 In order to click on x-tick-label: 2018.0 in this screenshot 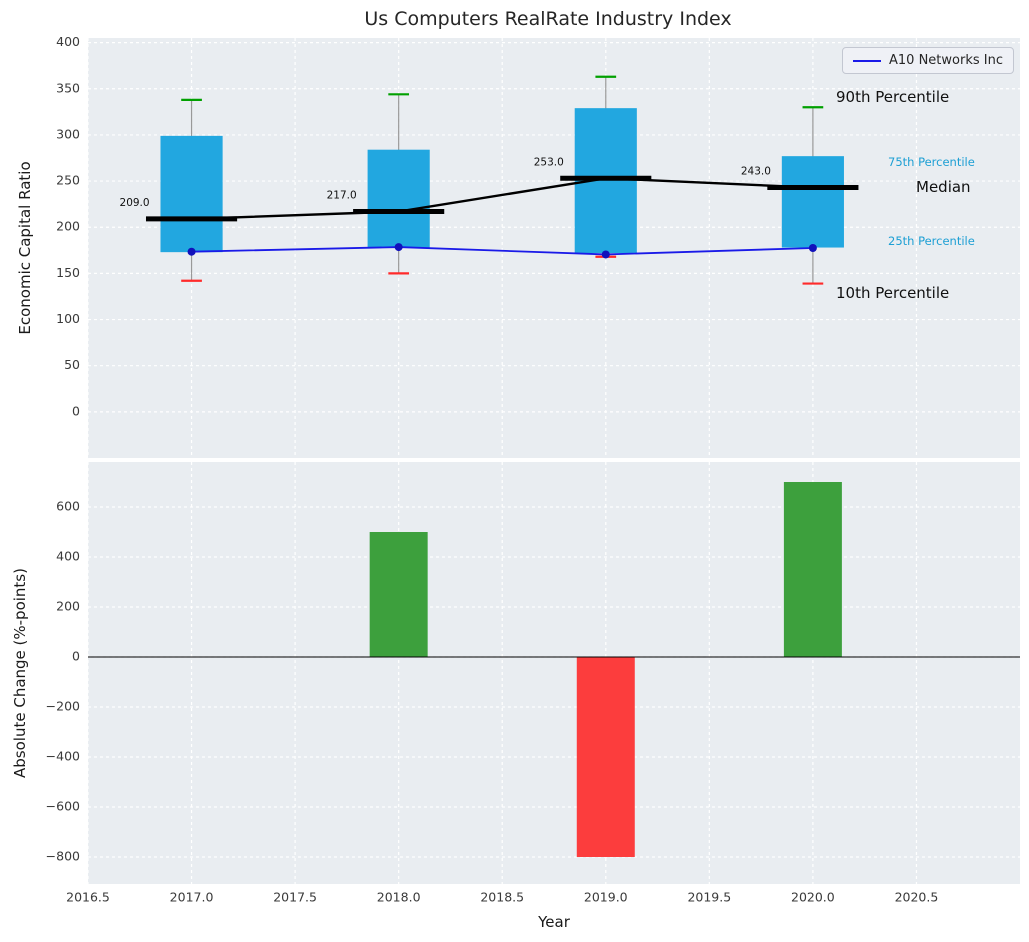, I will do `click(399, 897)`.